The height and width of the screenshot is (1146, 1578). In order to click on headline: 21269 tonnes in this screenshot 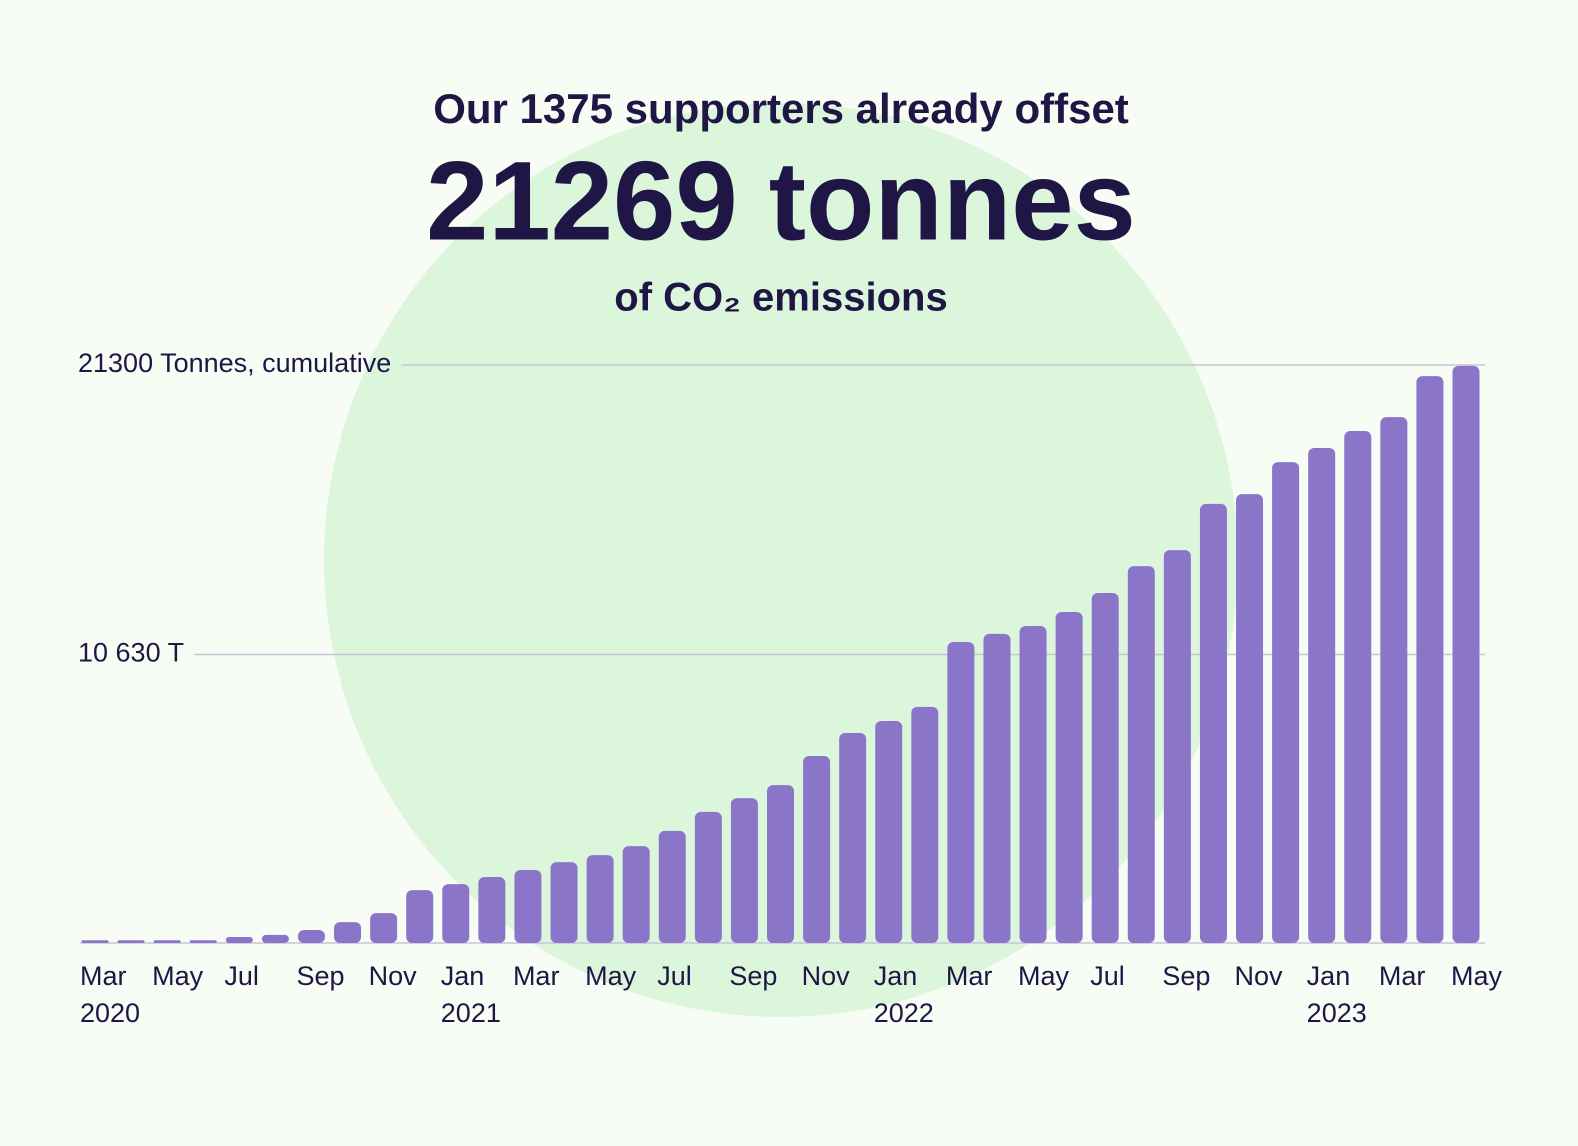, I will do `click(781, 201)`.